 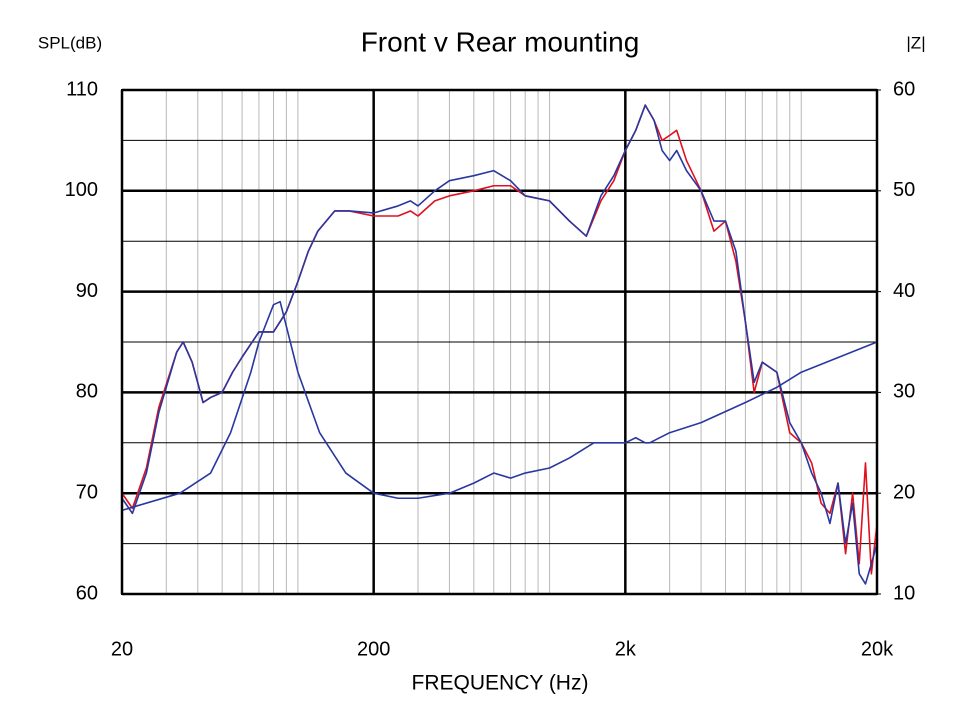 I want to click on y-tick-label: 100, so click(x=81, y=190).